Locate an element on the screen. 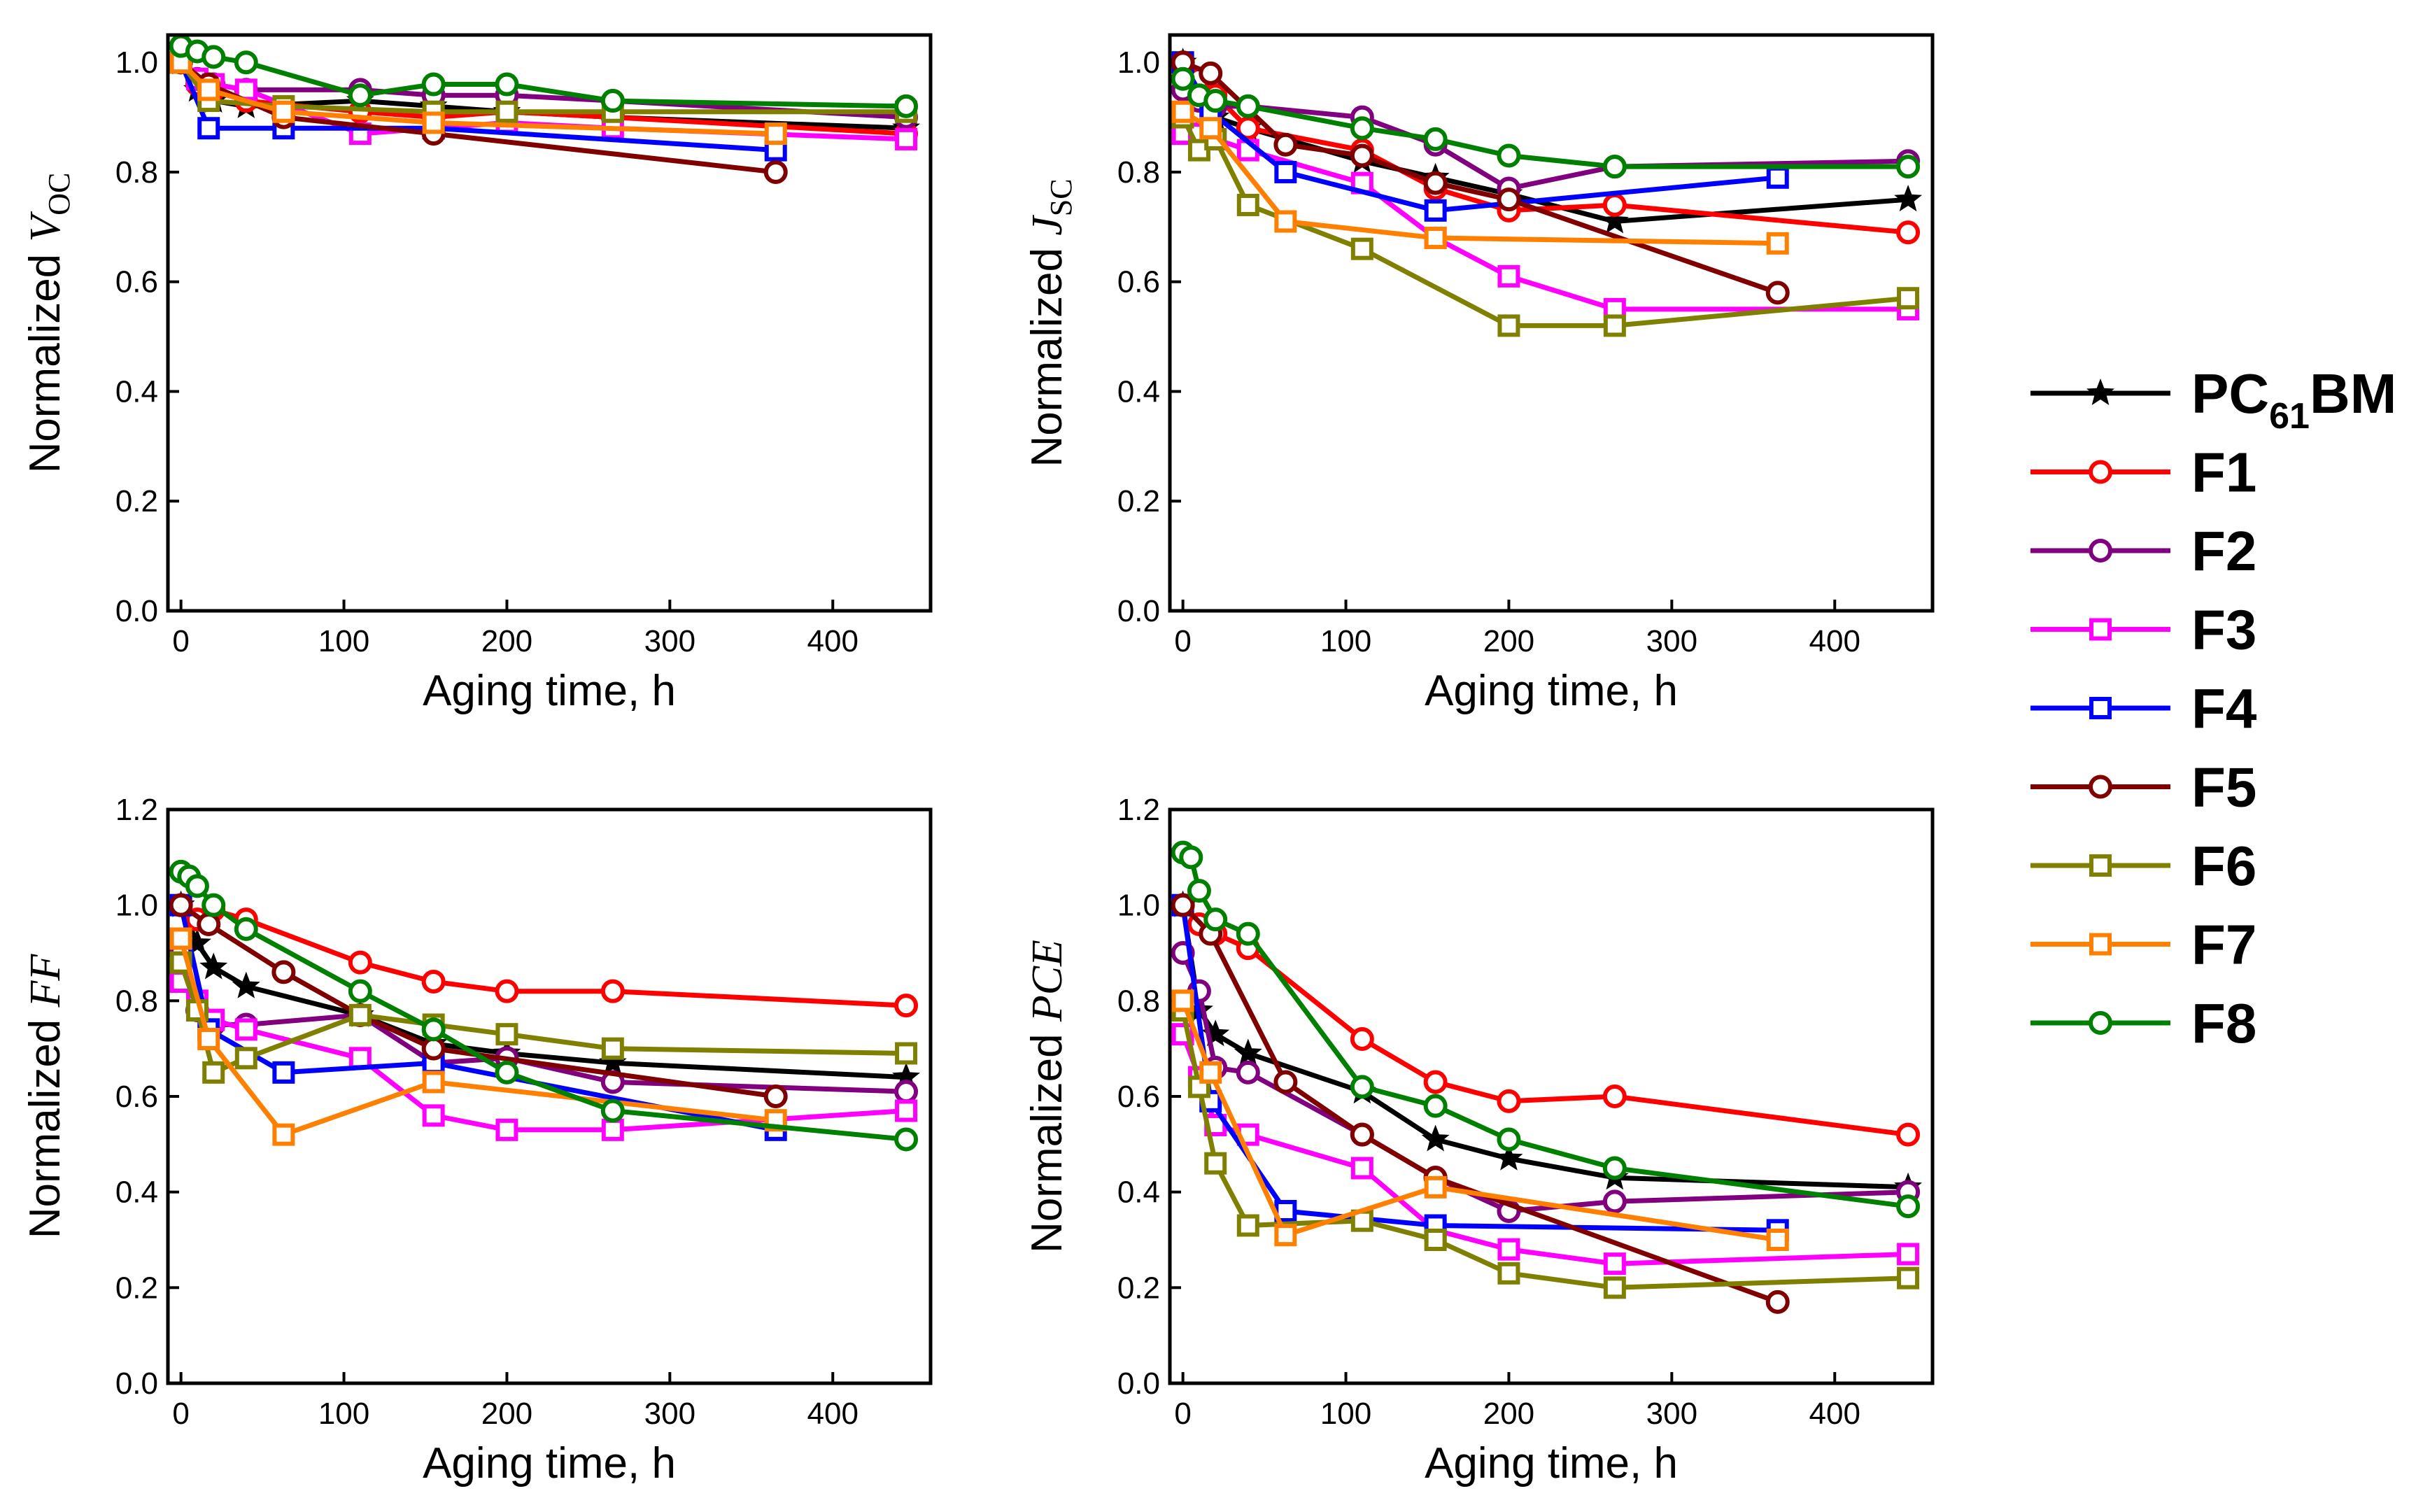 The height and width of the screenshot is (1512, 2423). series-F1 is located at coordinates (1546, 1020).